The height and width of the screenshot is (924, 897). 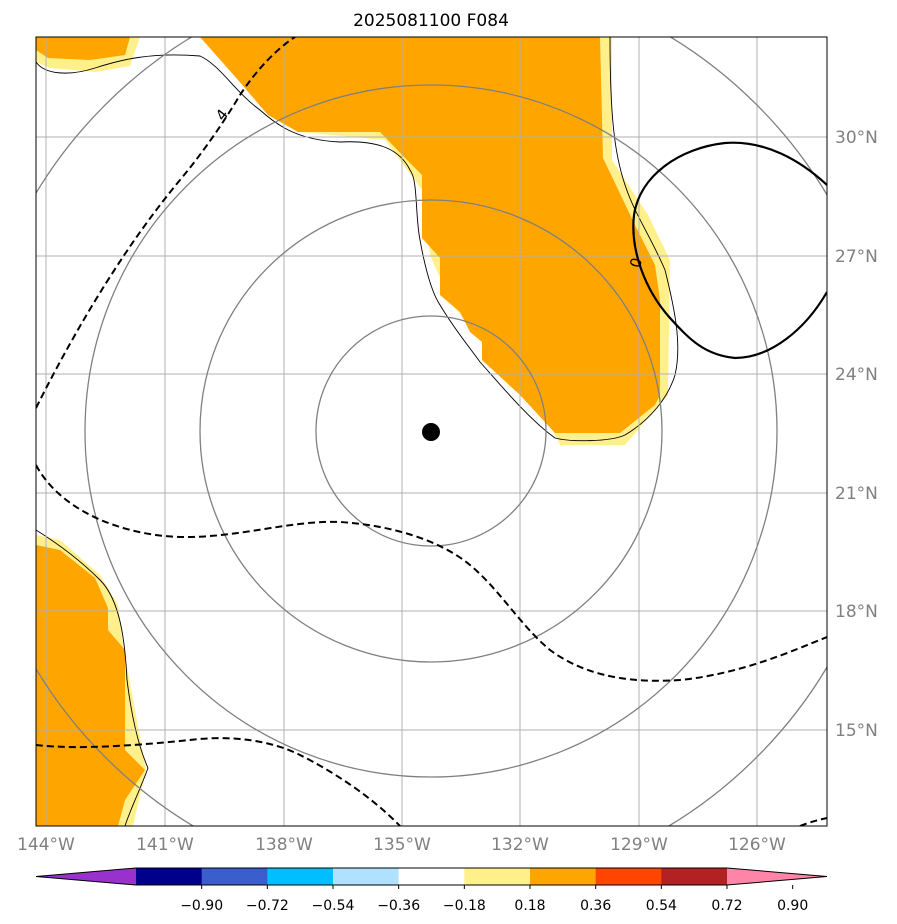 I want to click on storm-center-marker, so click(x=431, y=432).